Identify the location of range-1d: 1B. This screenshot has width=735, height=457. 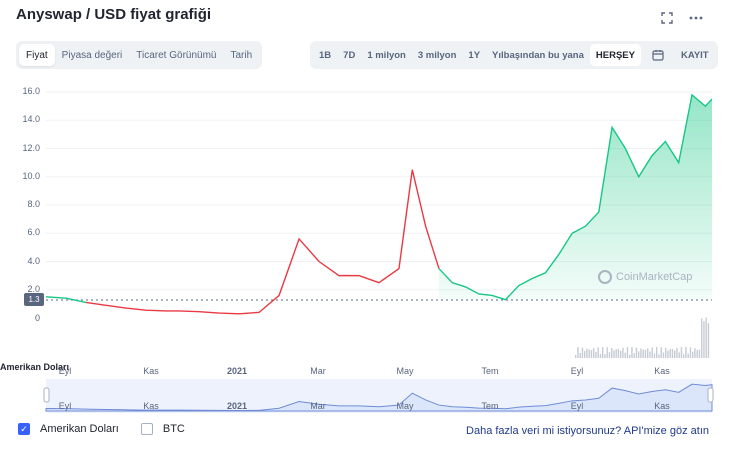
(325, 55).